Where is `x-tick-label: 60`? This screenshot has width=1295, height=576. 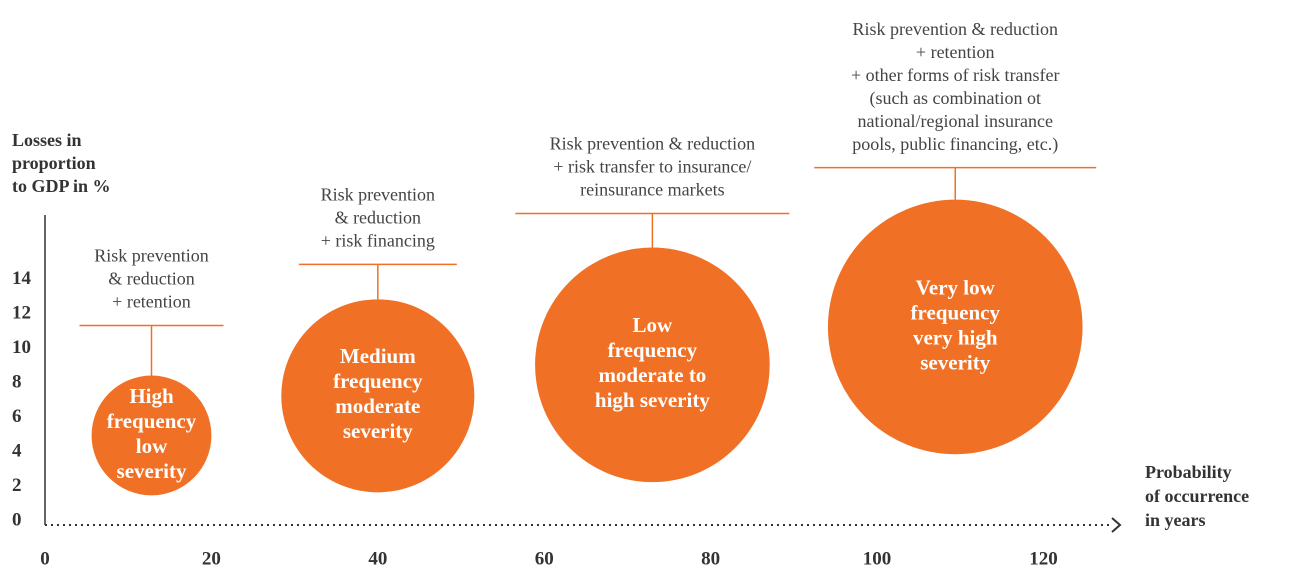
x-tick-label: 60 is located at coordinates (544, 558).